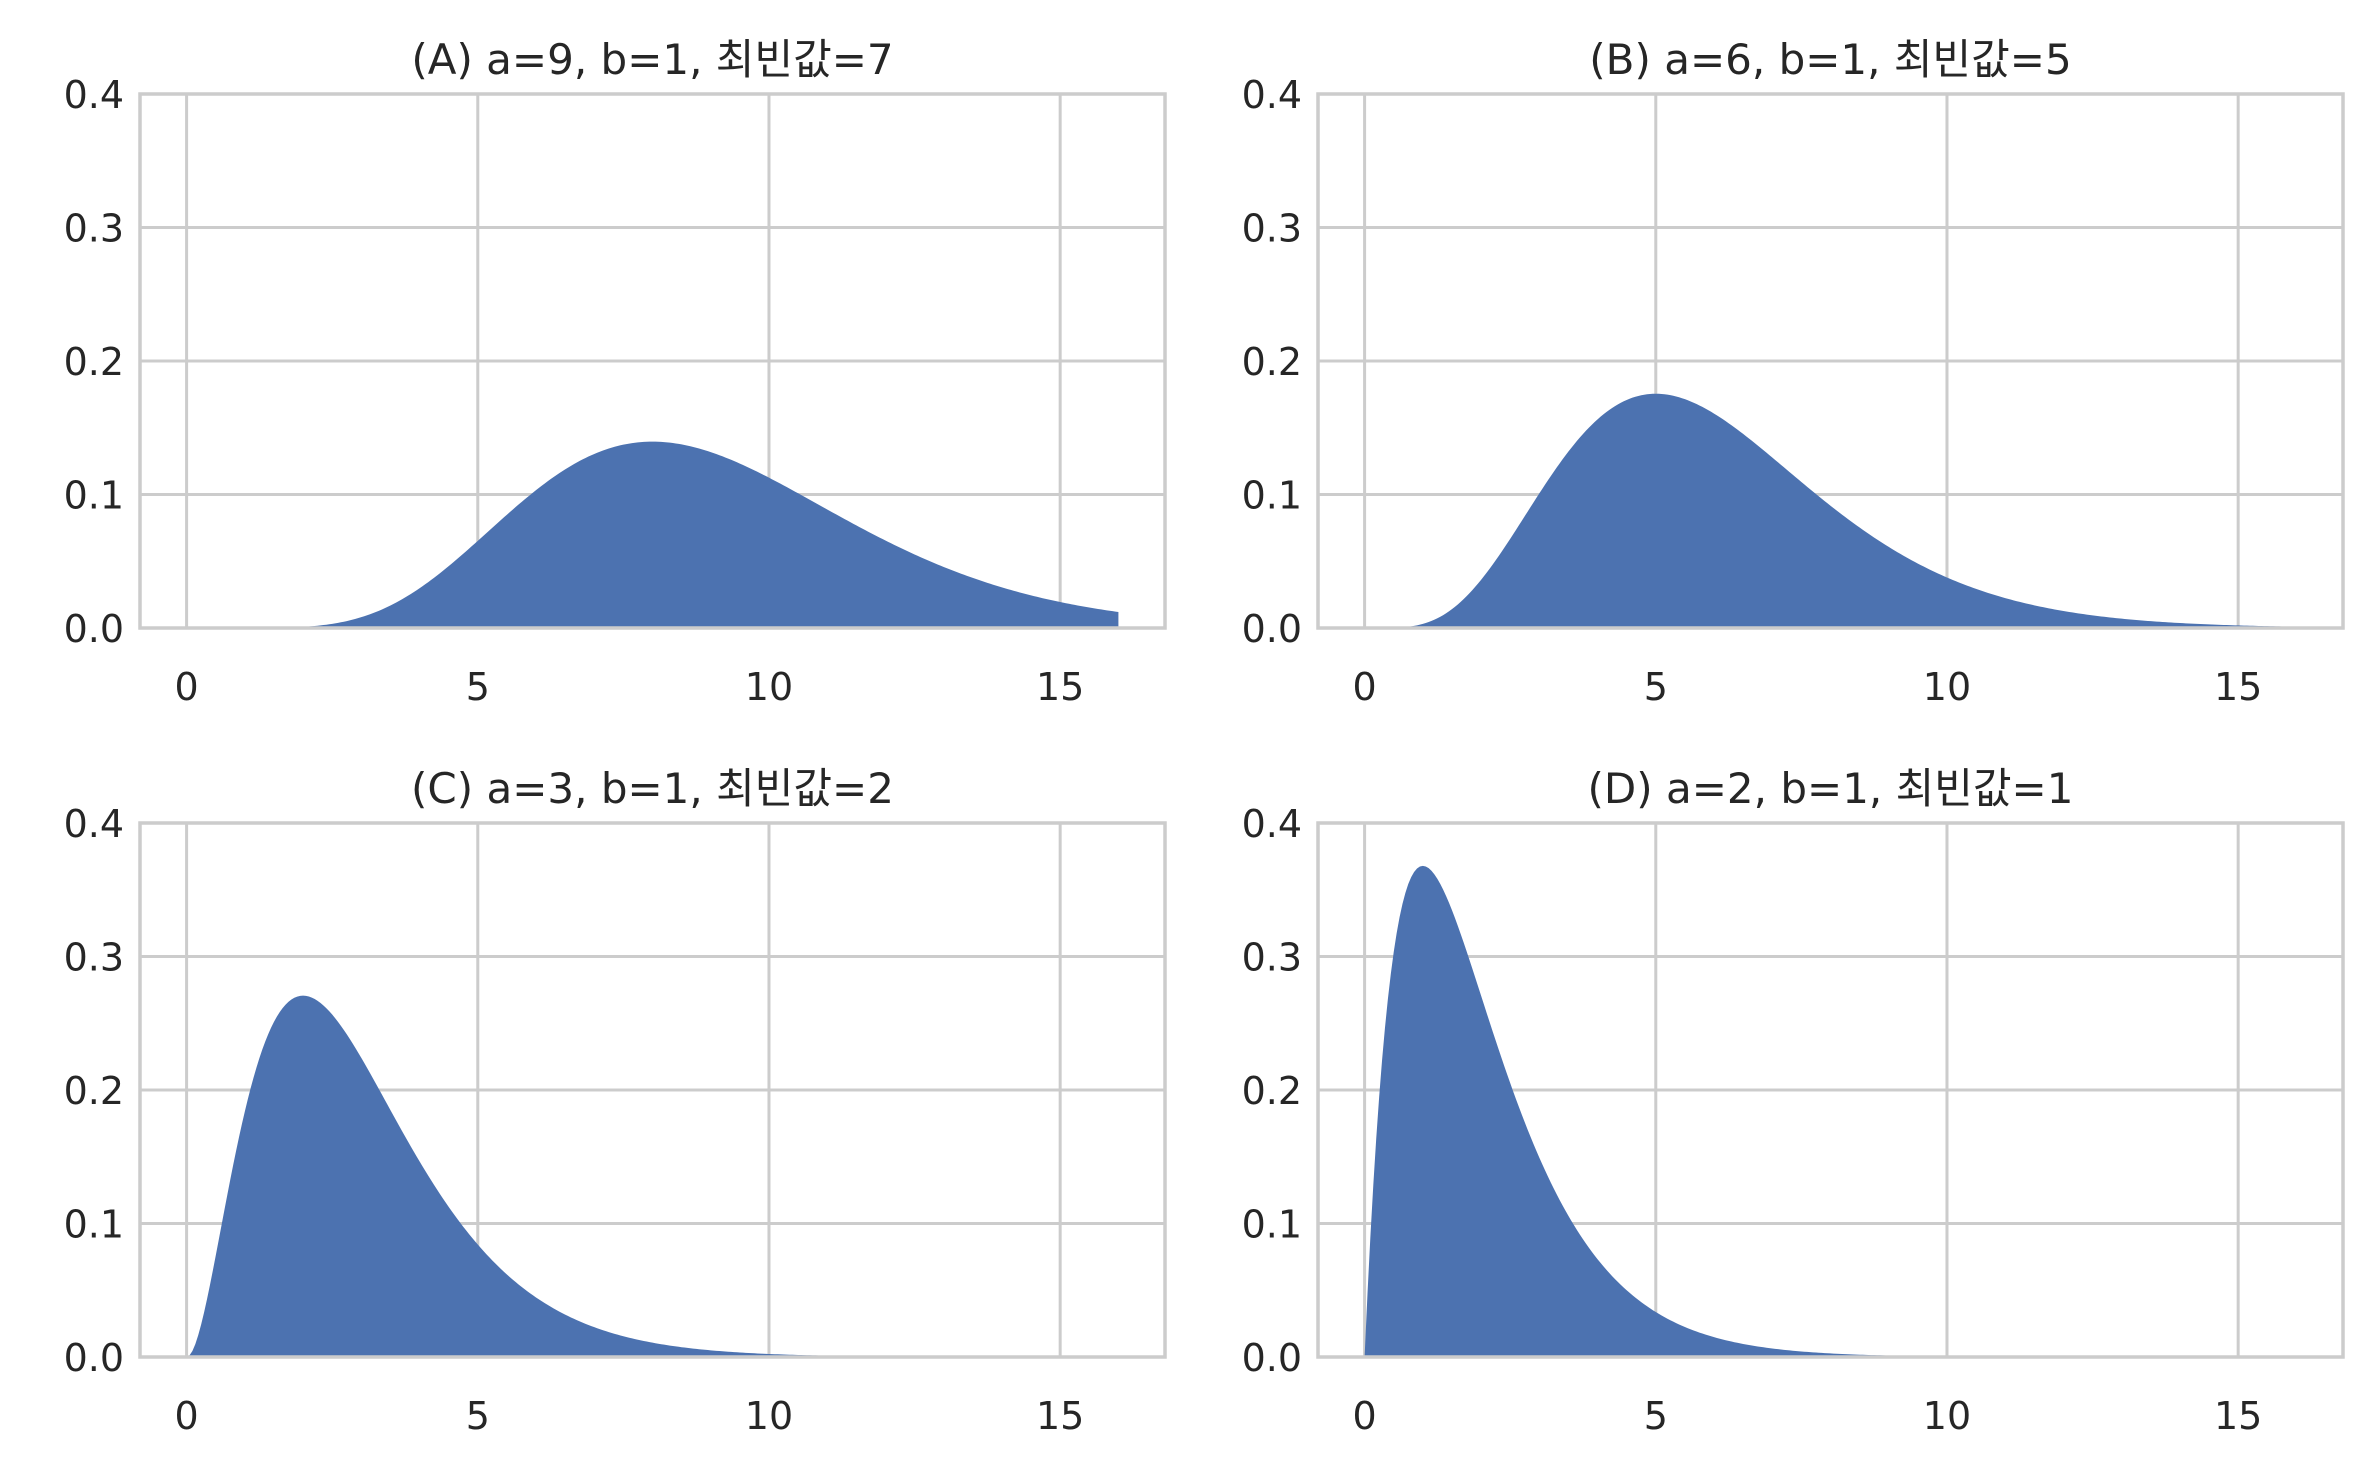 The width and height of the screenshot is (2370, 1469). What do you see at coordinates (1830, 59) in the screenshot?
I see `chart-title-b: (B) a=6, b=1, 최빈값=5` at bounding box center [1830, 59].